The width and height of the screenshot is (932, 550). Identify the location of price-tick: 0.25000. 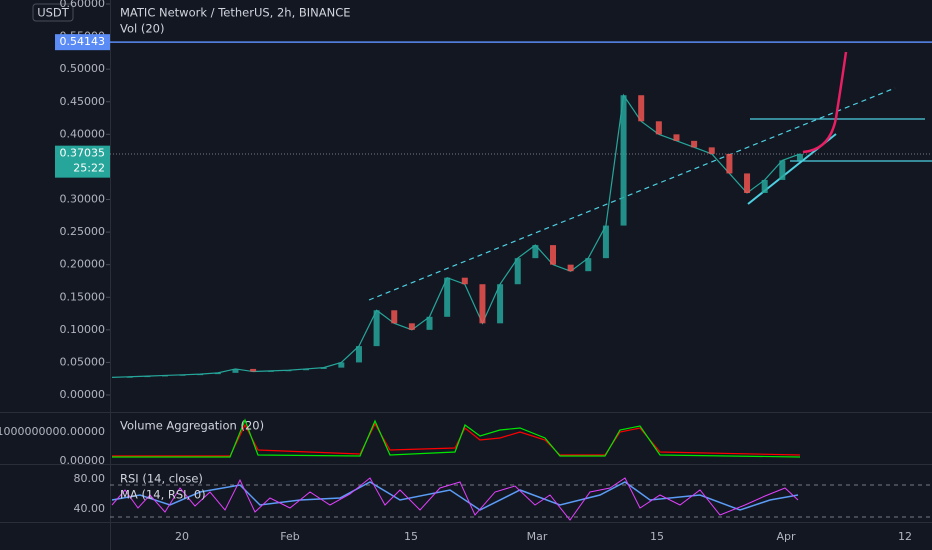
(83, 231).